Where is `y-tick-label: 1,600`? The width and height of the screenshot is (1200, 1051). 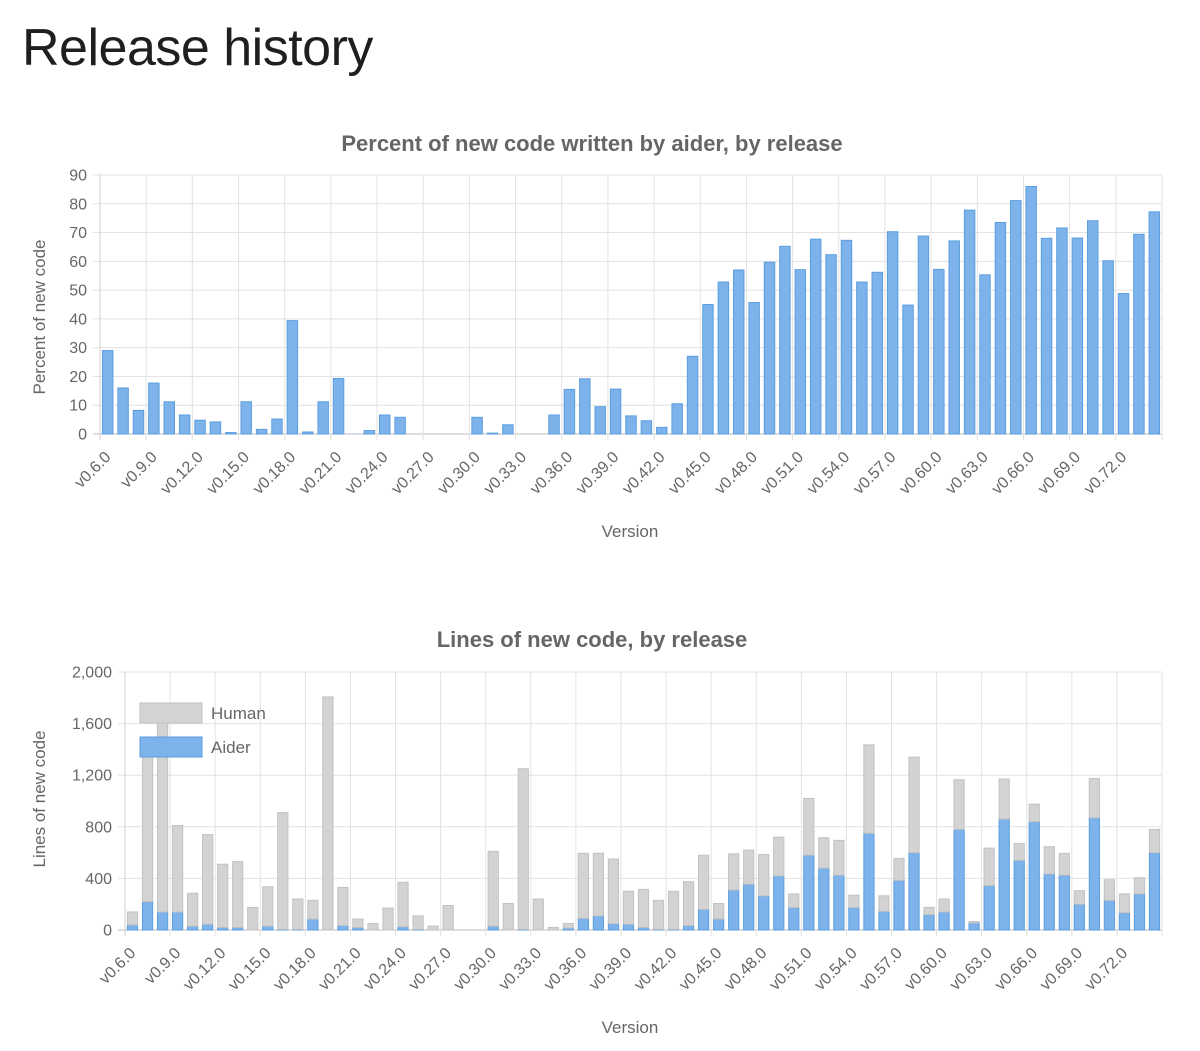 y-tick-label: 1,600 is located at coordinates (92, 724).